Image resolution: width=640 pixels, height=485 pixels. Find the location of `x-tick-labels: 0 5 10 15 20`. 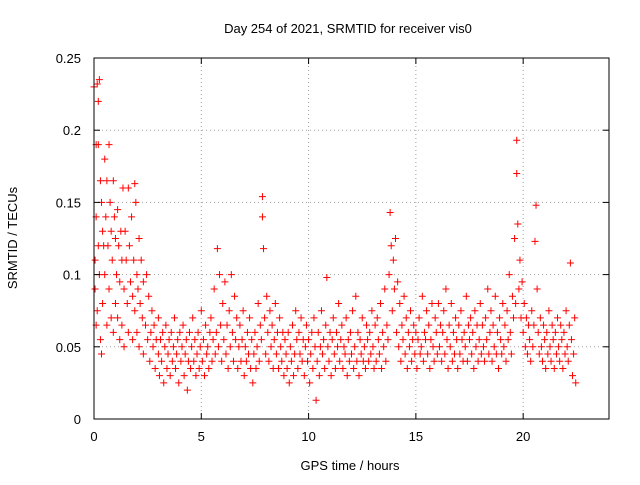

x-tick-labels: 0 5 10 15 20 is located at coordinates (310, 436).